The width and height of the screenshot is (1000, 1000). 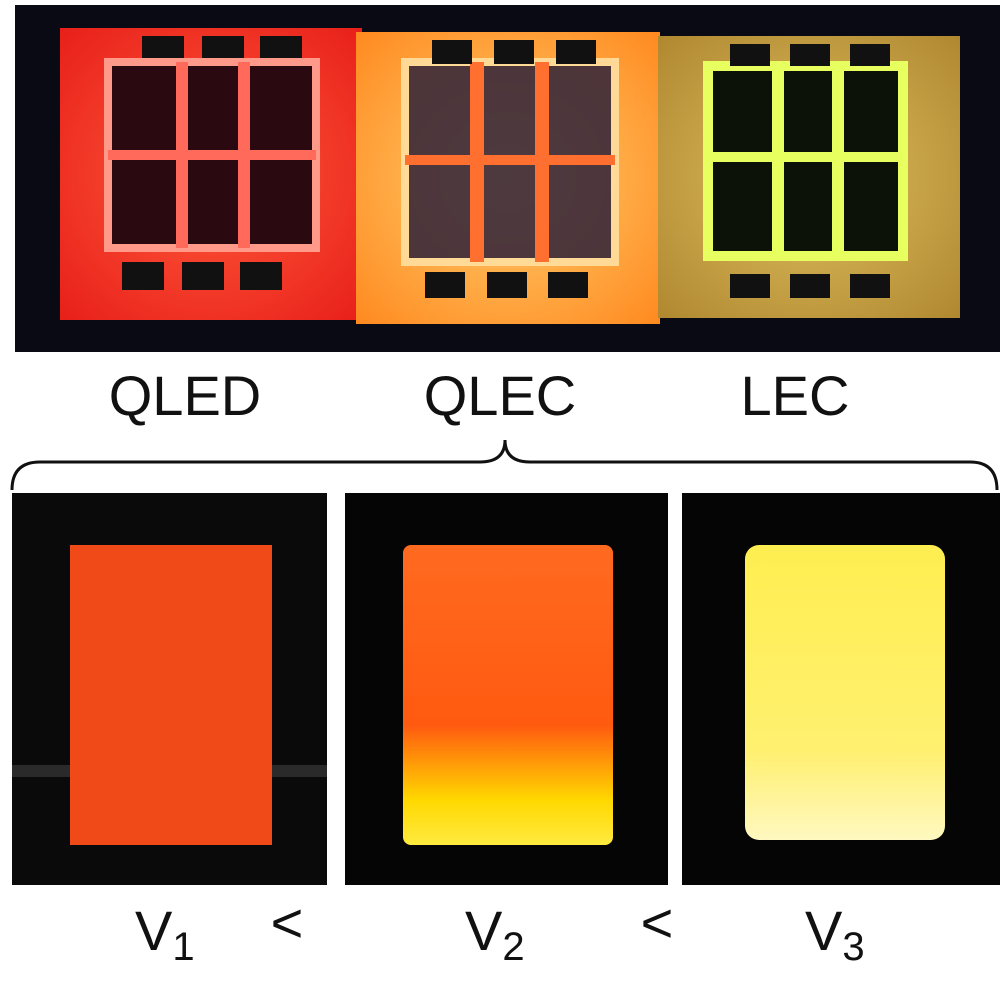 I want to click on voltage-subscript: 1, so click(x=183, y=947).